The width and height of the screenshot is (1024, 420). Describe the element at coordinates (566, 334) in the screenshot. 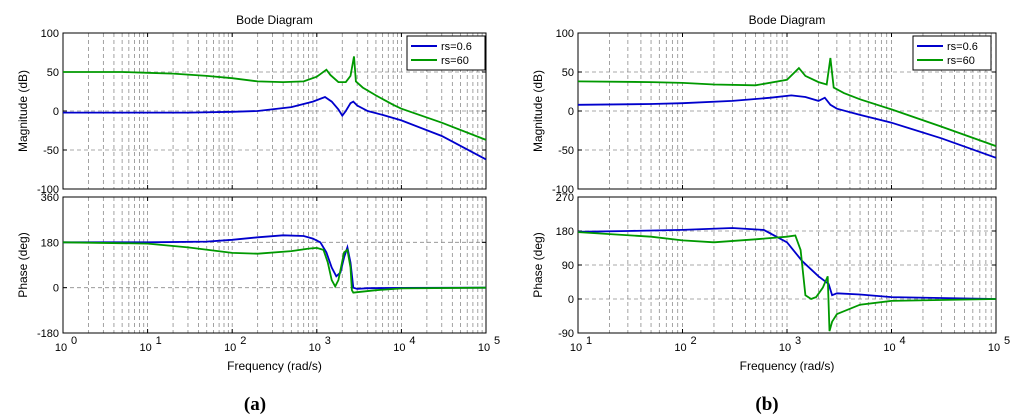

I see `y-tick-label: -90` at that location.